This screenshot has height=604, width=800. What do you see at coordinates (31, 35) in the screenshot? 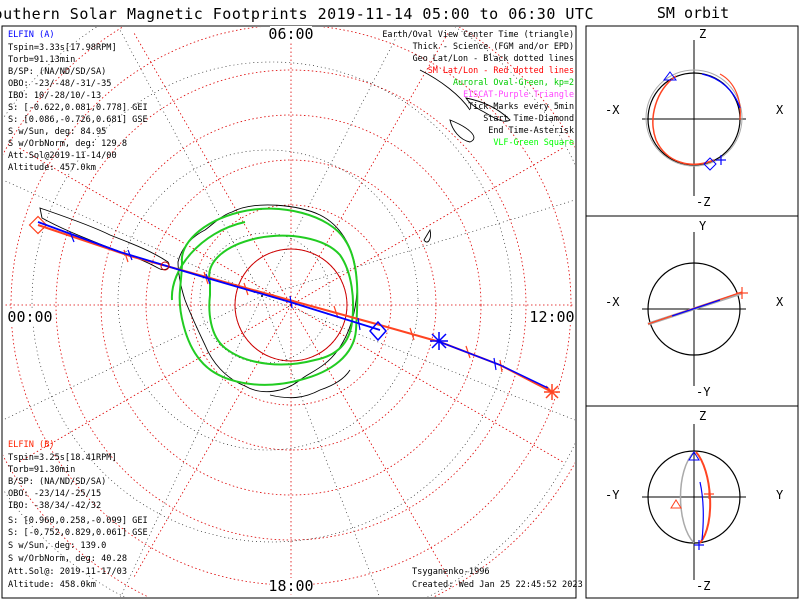
I see `elfin-a-title: ELFIN (A)` at bounding box center [31, 35].